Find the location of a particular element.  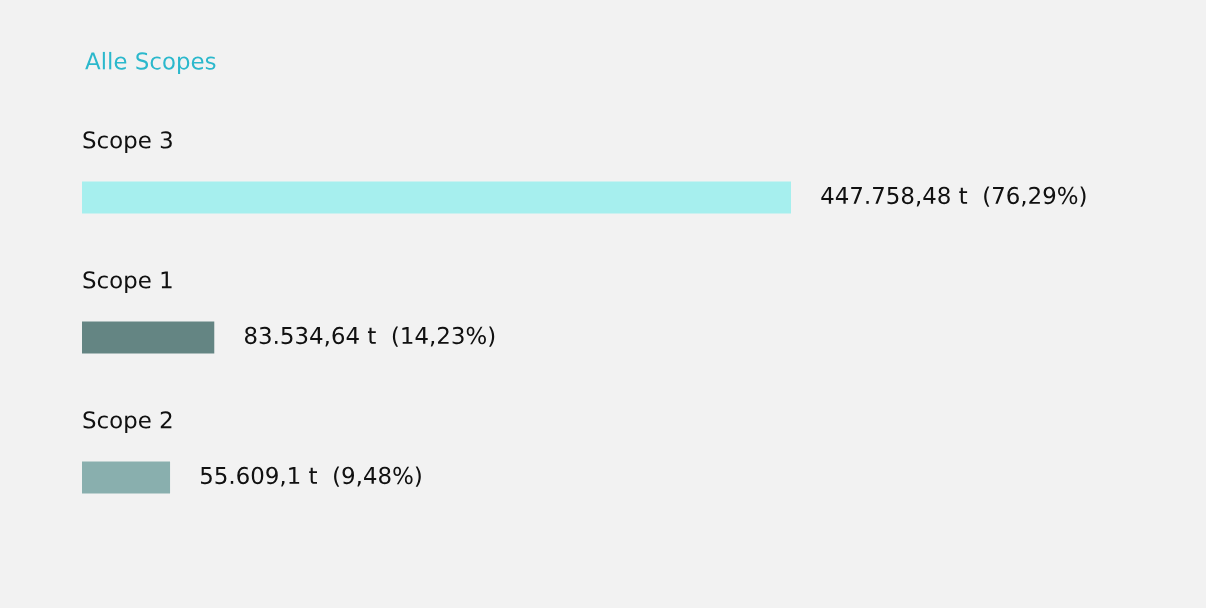

data-label: 83.534,64 t (14,23%) is located at coordinates (369, 336).